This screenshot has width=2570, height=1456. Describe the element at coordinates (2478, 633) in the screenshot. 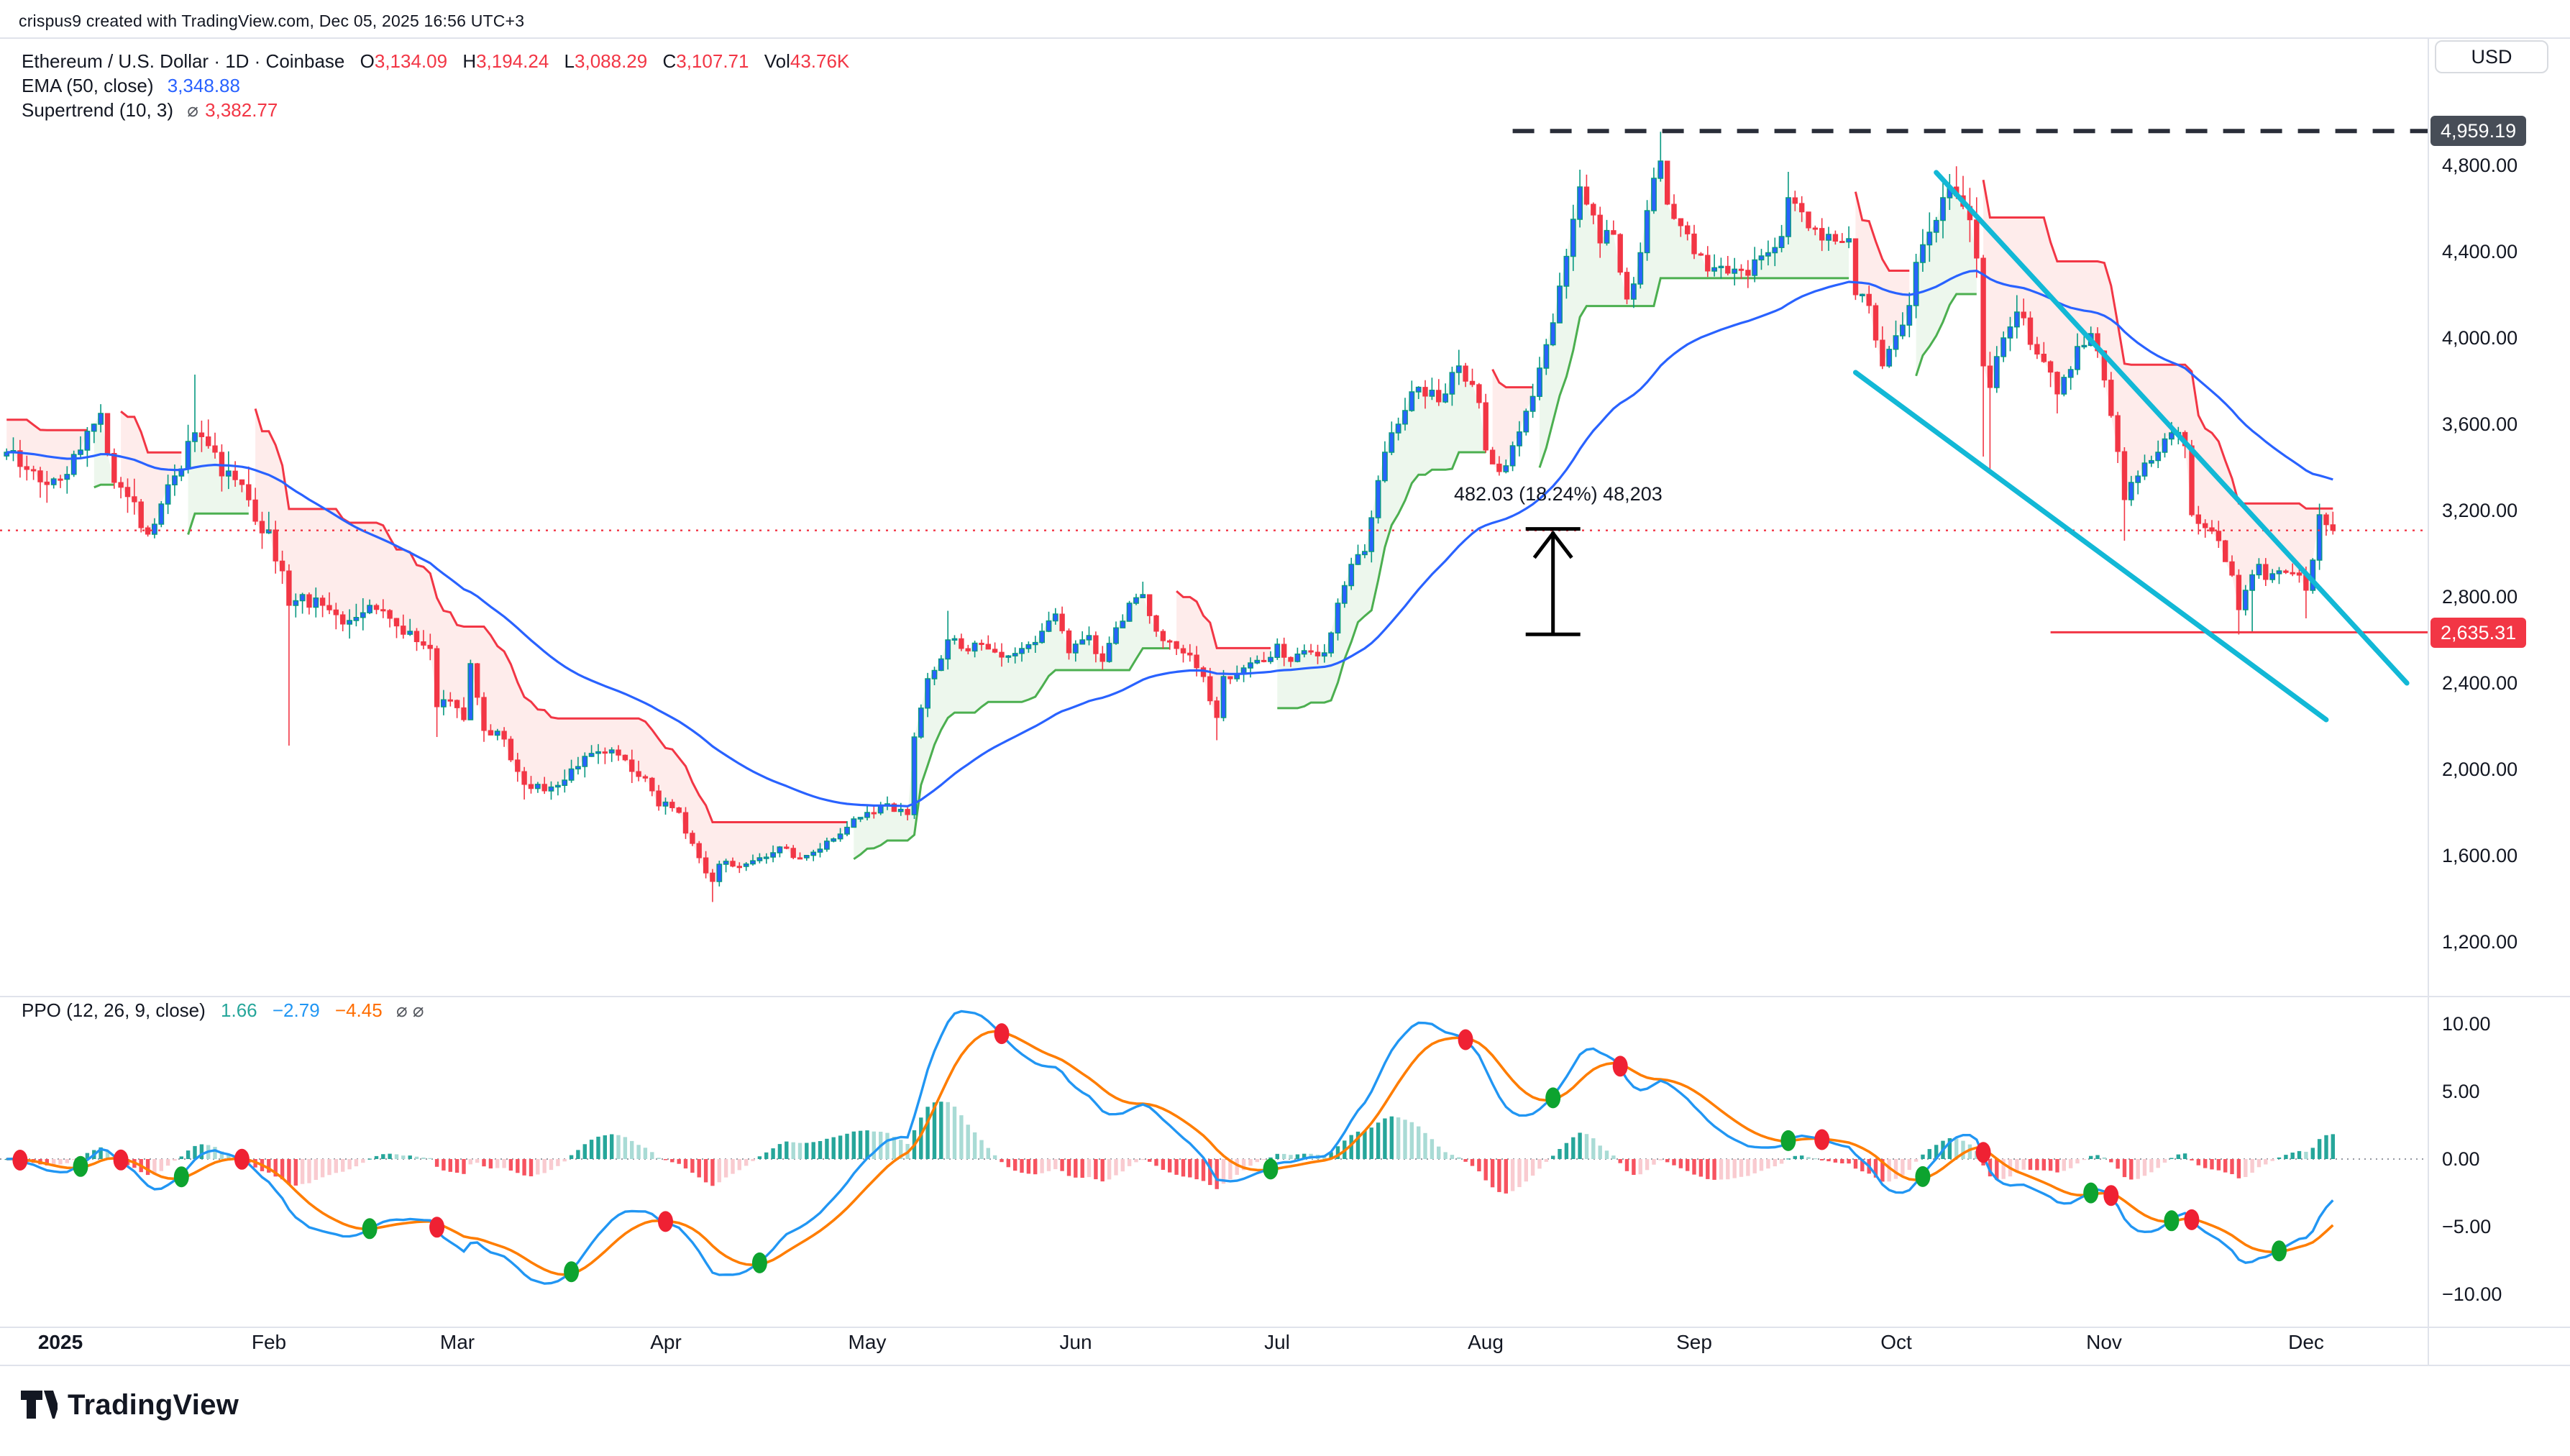

I see `support-price-label: 2,635.31` at that location.